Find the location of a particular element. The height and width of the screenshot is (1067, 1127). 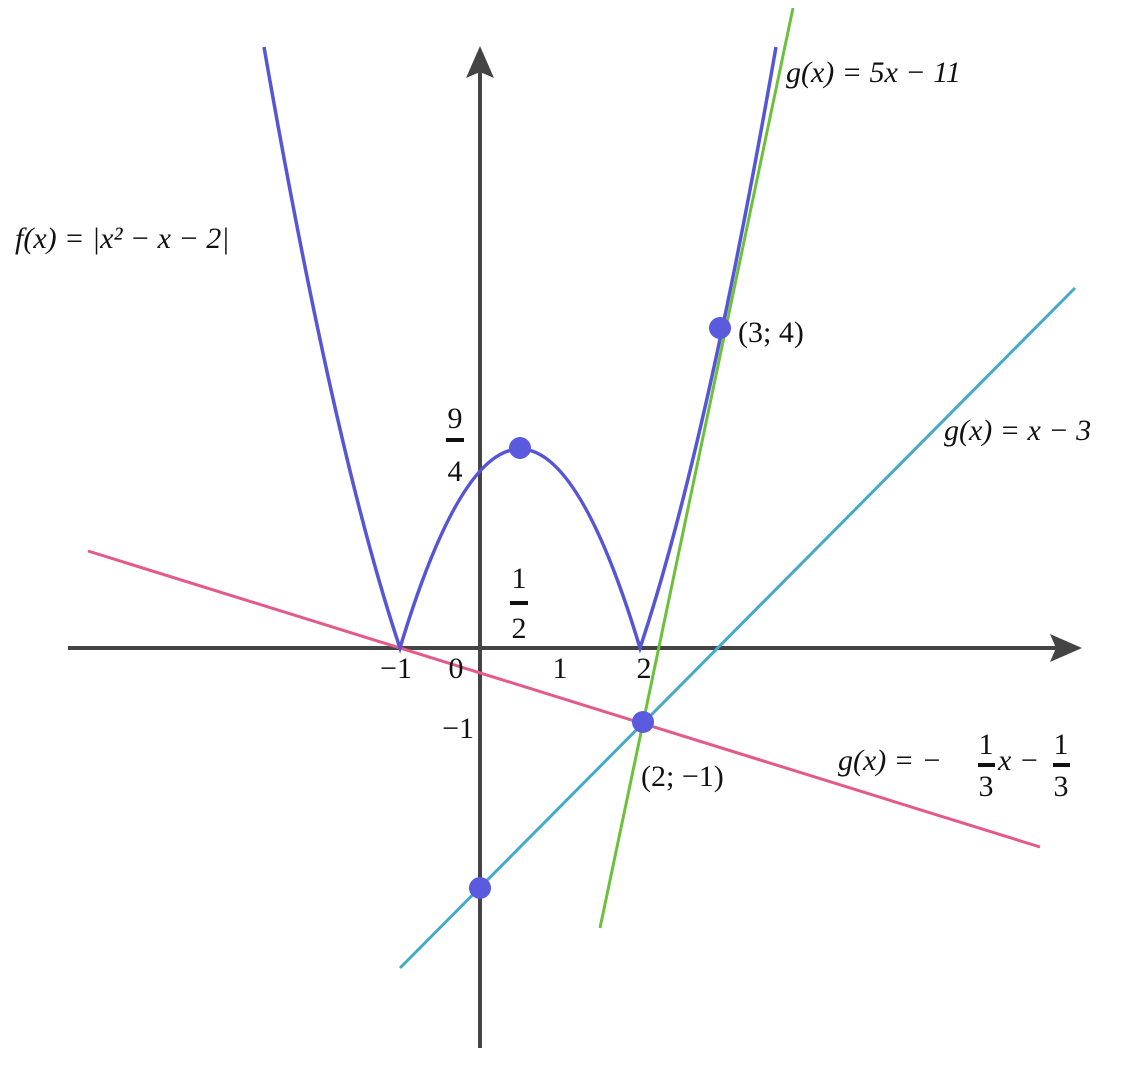

fraction-numerator: 9 is located at coordinates (455, 418).